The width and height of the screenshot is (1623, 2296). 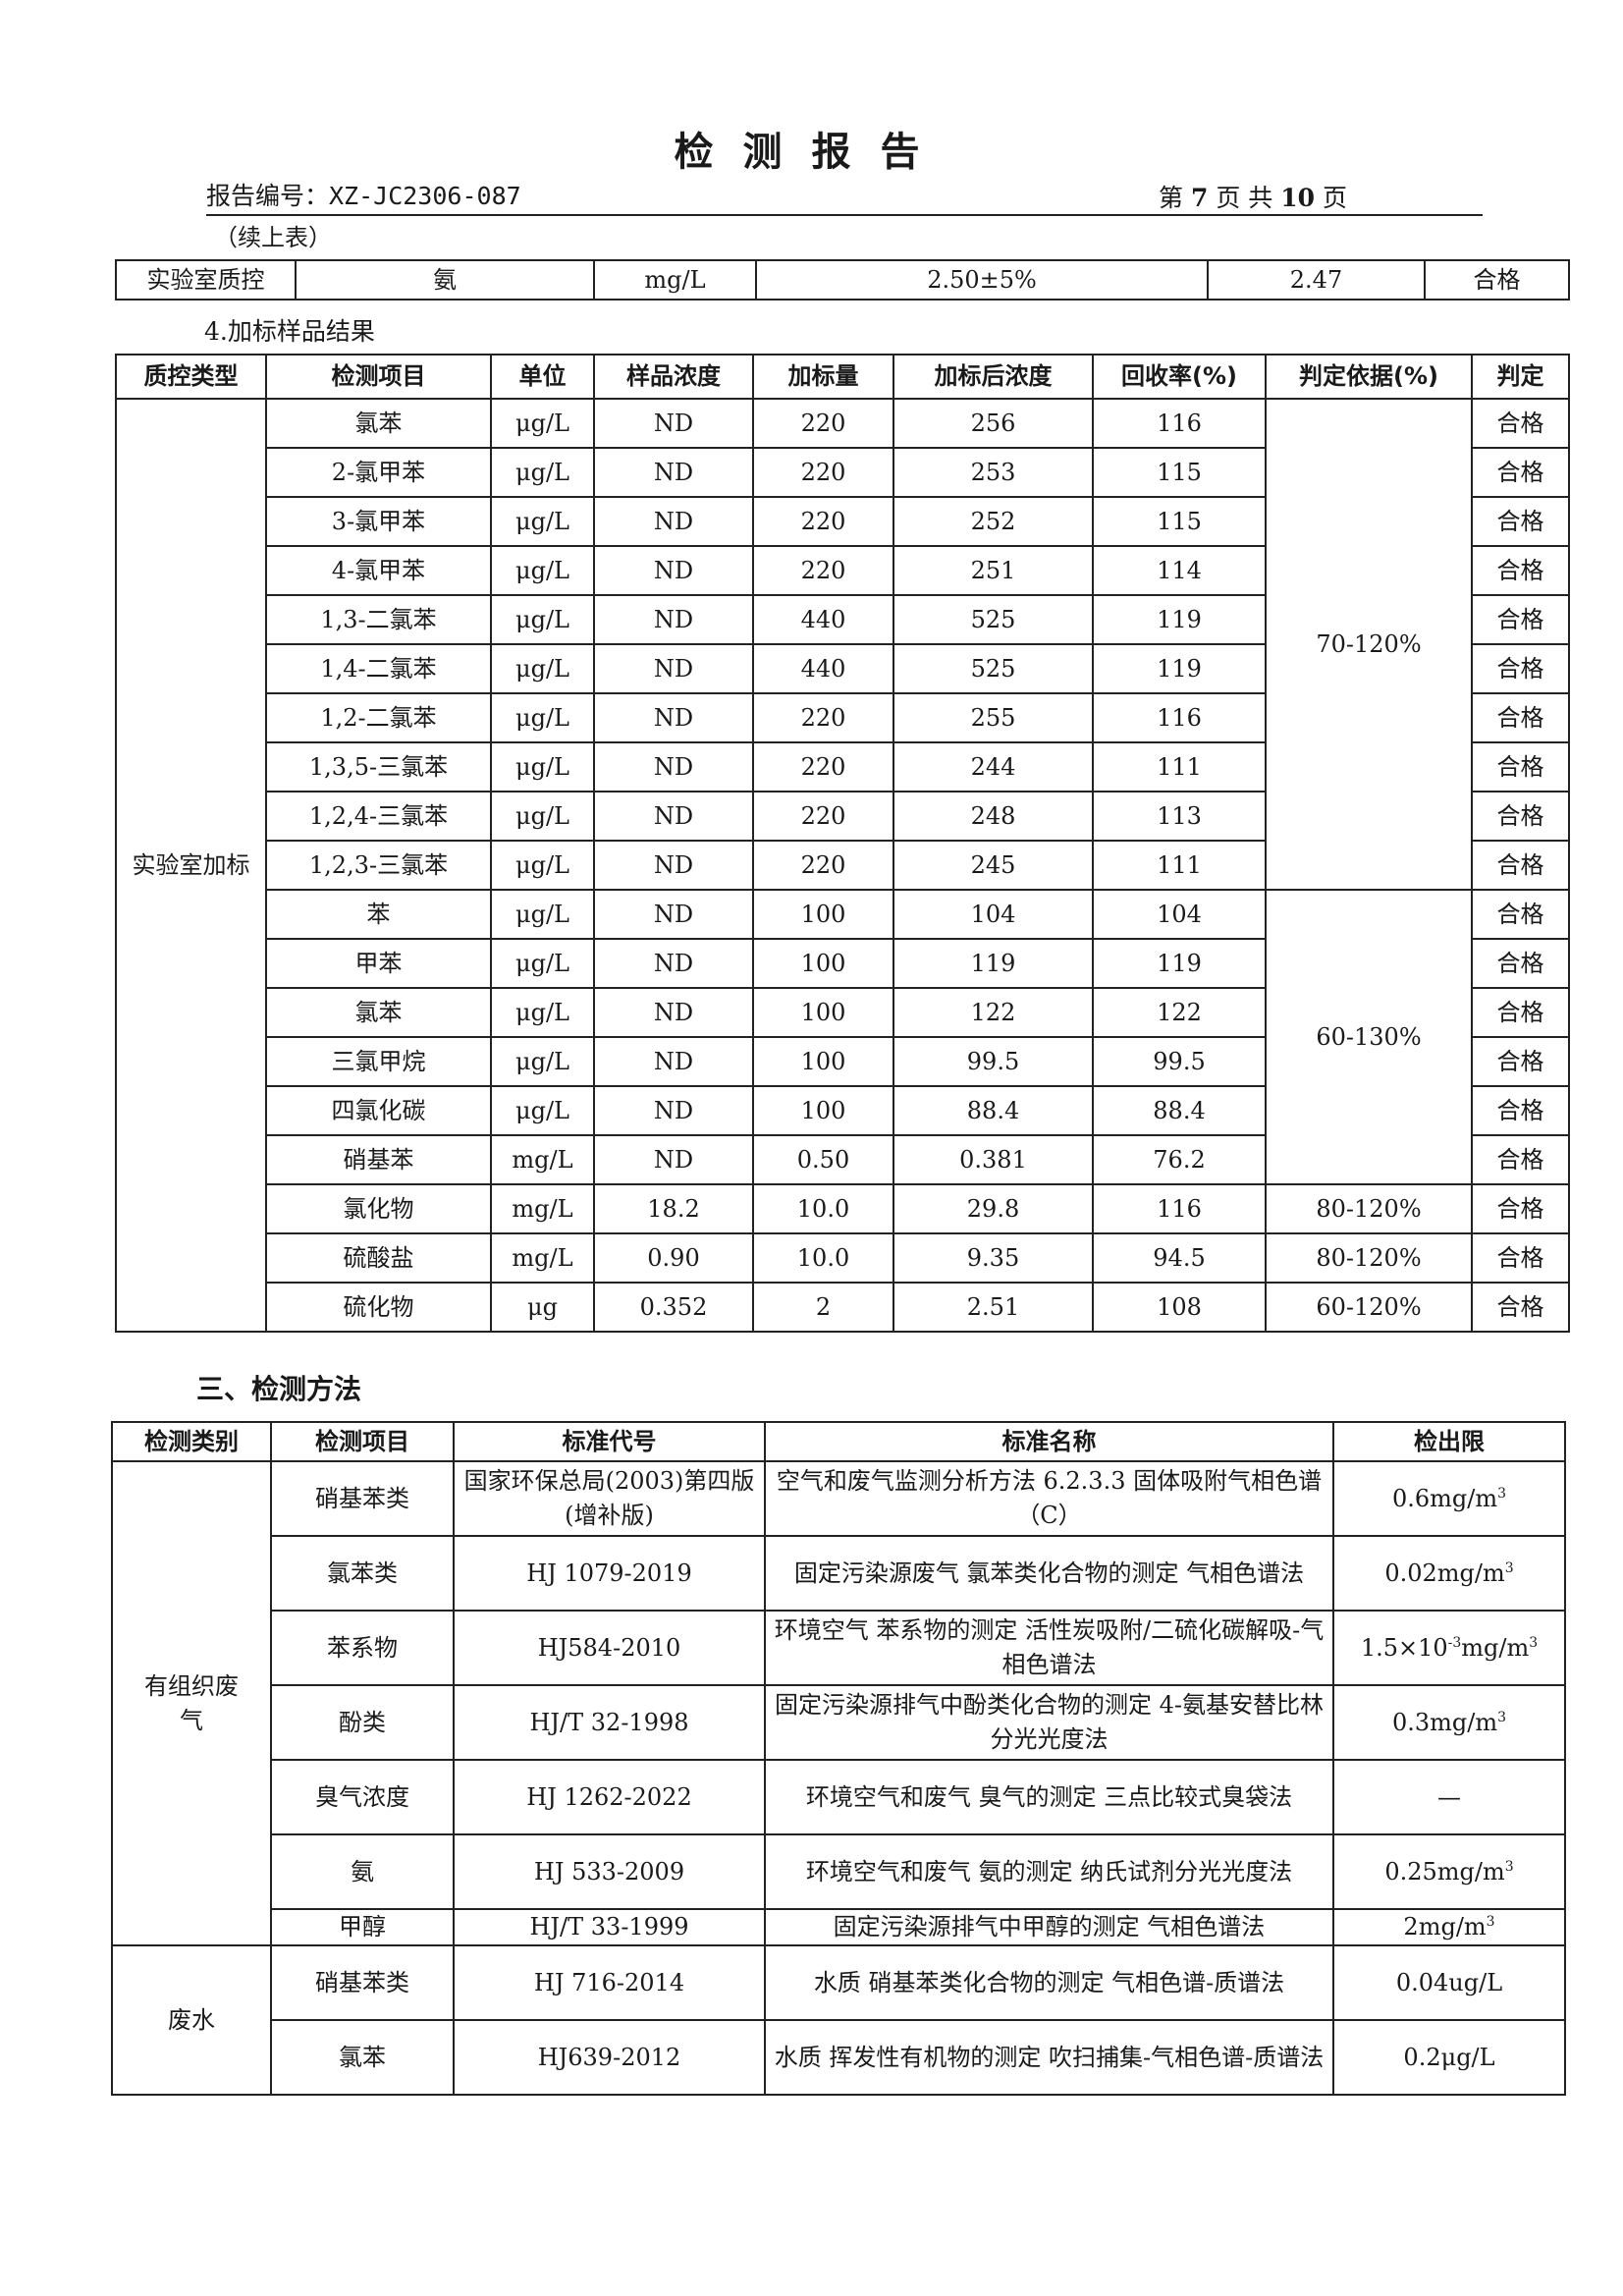 I want to click on table-row: 1,2,3-三氯苯 μg/L ND 220 245 111 合格, so click(x=843, y=865).